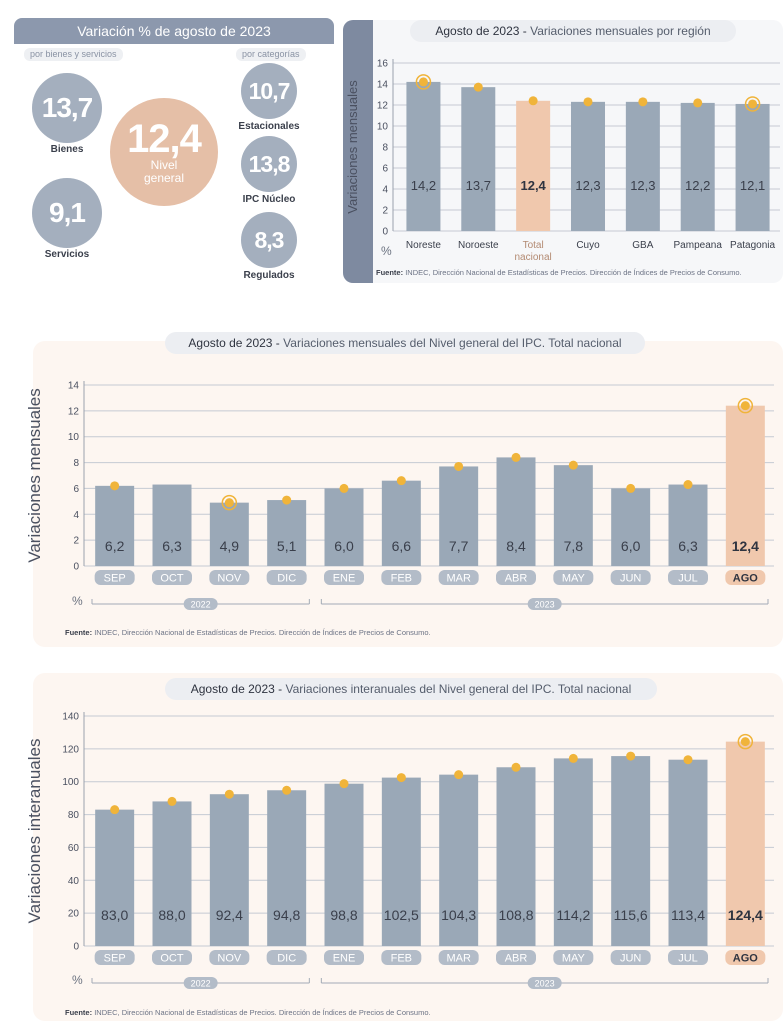 The image size is (783, 1024). I want to click on region-panel-accent, so click(358, 151).